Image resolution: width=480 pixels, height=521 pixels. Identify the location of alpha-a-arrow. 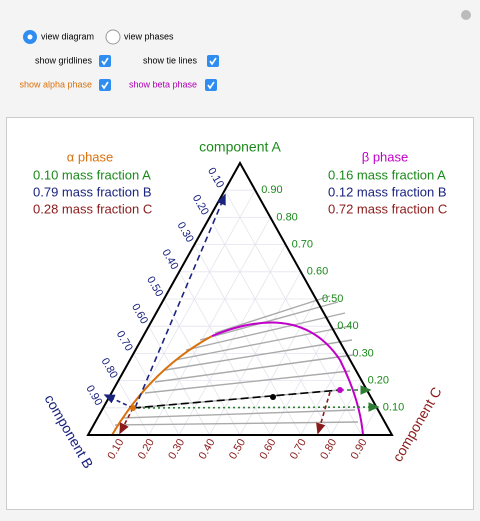
(180, 301).